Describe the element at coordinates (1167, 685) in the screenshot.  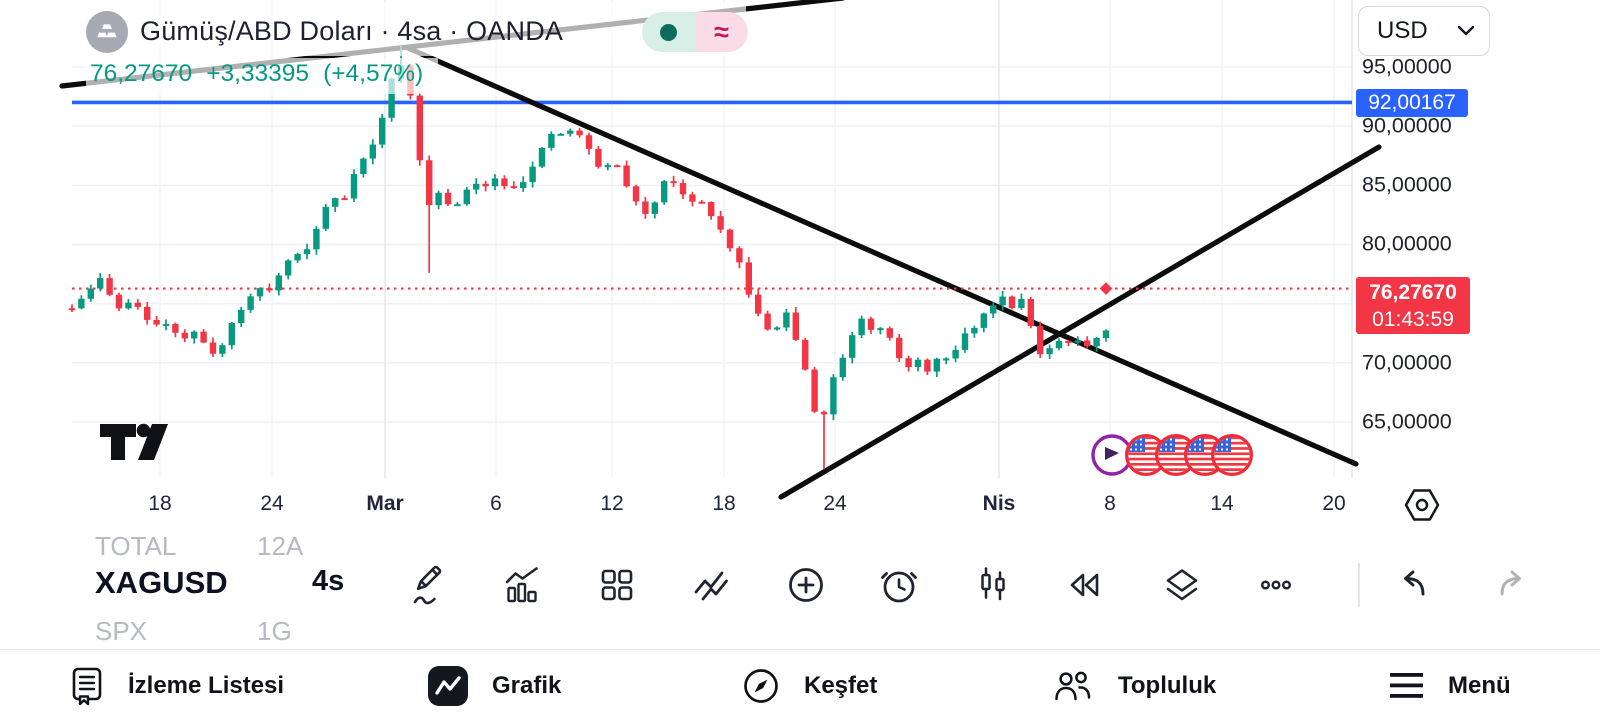
I see `nav-label: Topluluk` at that location.